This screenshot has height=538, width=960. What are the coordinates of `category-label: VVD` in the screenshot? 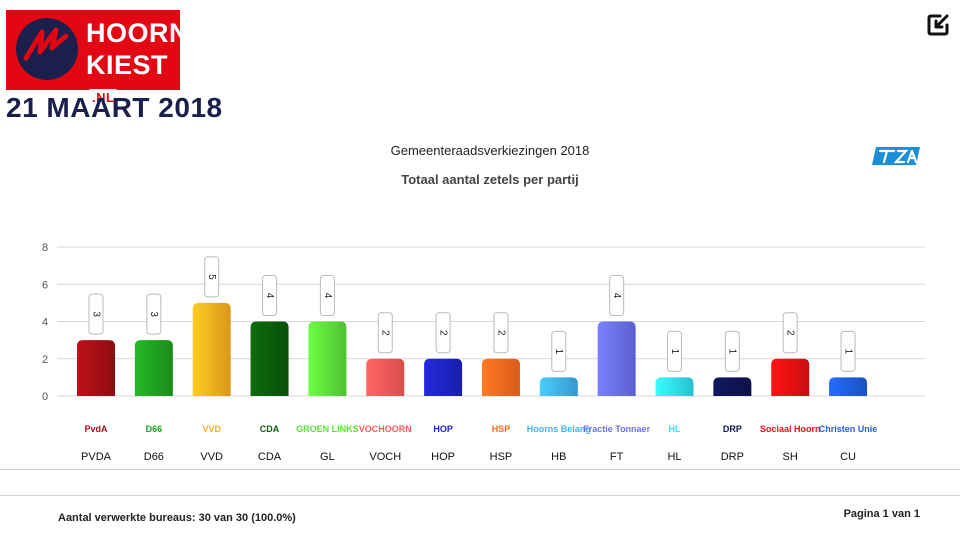 It's located at (211, 457).